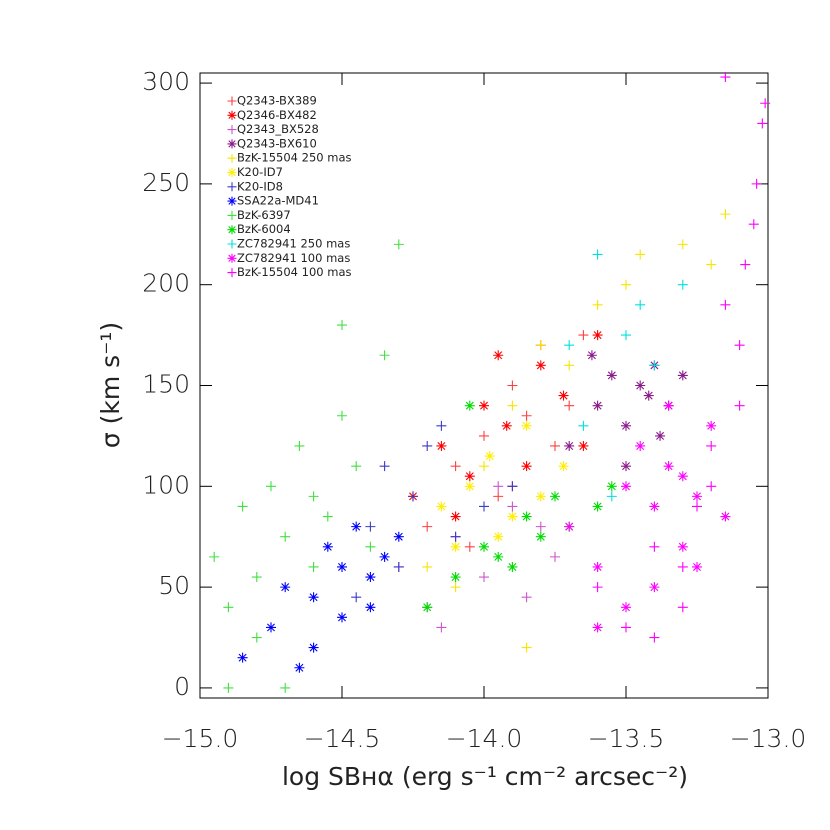 The width and height of the screenshot is (830, 830). Describe the element at coordinates (293, 258) in the screenshot. I see `legend-label: ZC782941 100 mas` at that location.